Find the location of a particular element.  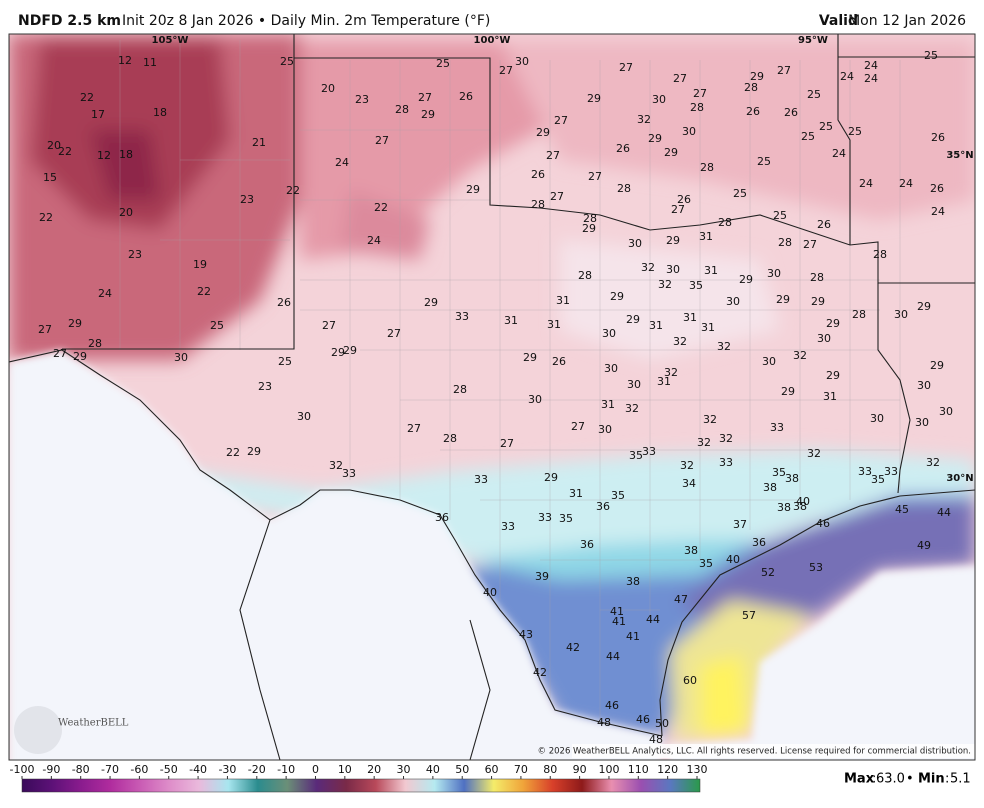

colorbar-tick-label: 130 is located at coordinates (697, 769).